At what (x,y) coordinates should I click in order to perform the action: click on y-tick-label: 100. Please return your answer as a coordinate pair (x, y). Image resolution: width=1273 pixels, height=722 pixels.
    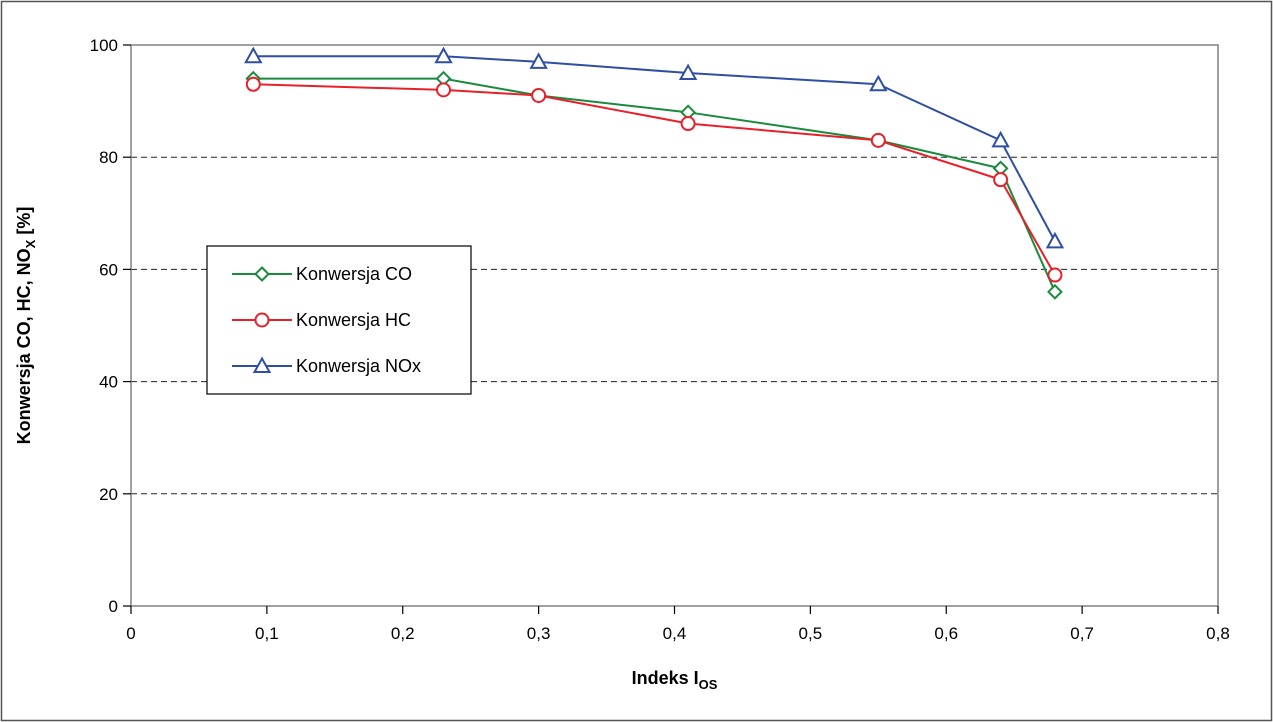
    Looking at the image, I should click on (104, 45).